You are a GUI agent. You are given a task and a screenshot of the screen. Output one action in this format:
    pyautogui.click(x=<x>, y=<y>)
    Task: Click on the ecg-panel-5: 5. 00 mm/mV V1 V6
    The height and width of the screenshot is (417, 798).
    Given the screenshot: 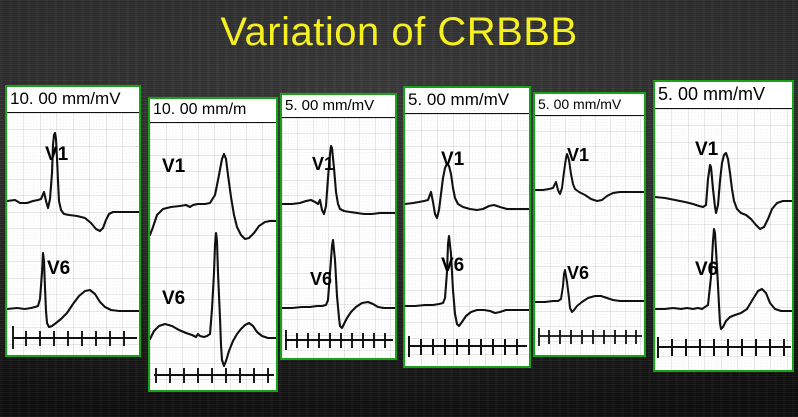 What is the action you would take?
    pyautogui.click(x=589, y=224)
    